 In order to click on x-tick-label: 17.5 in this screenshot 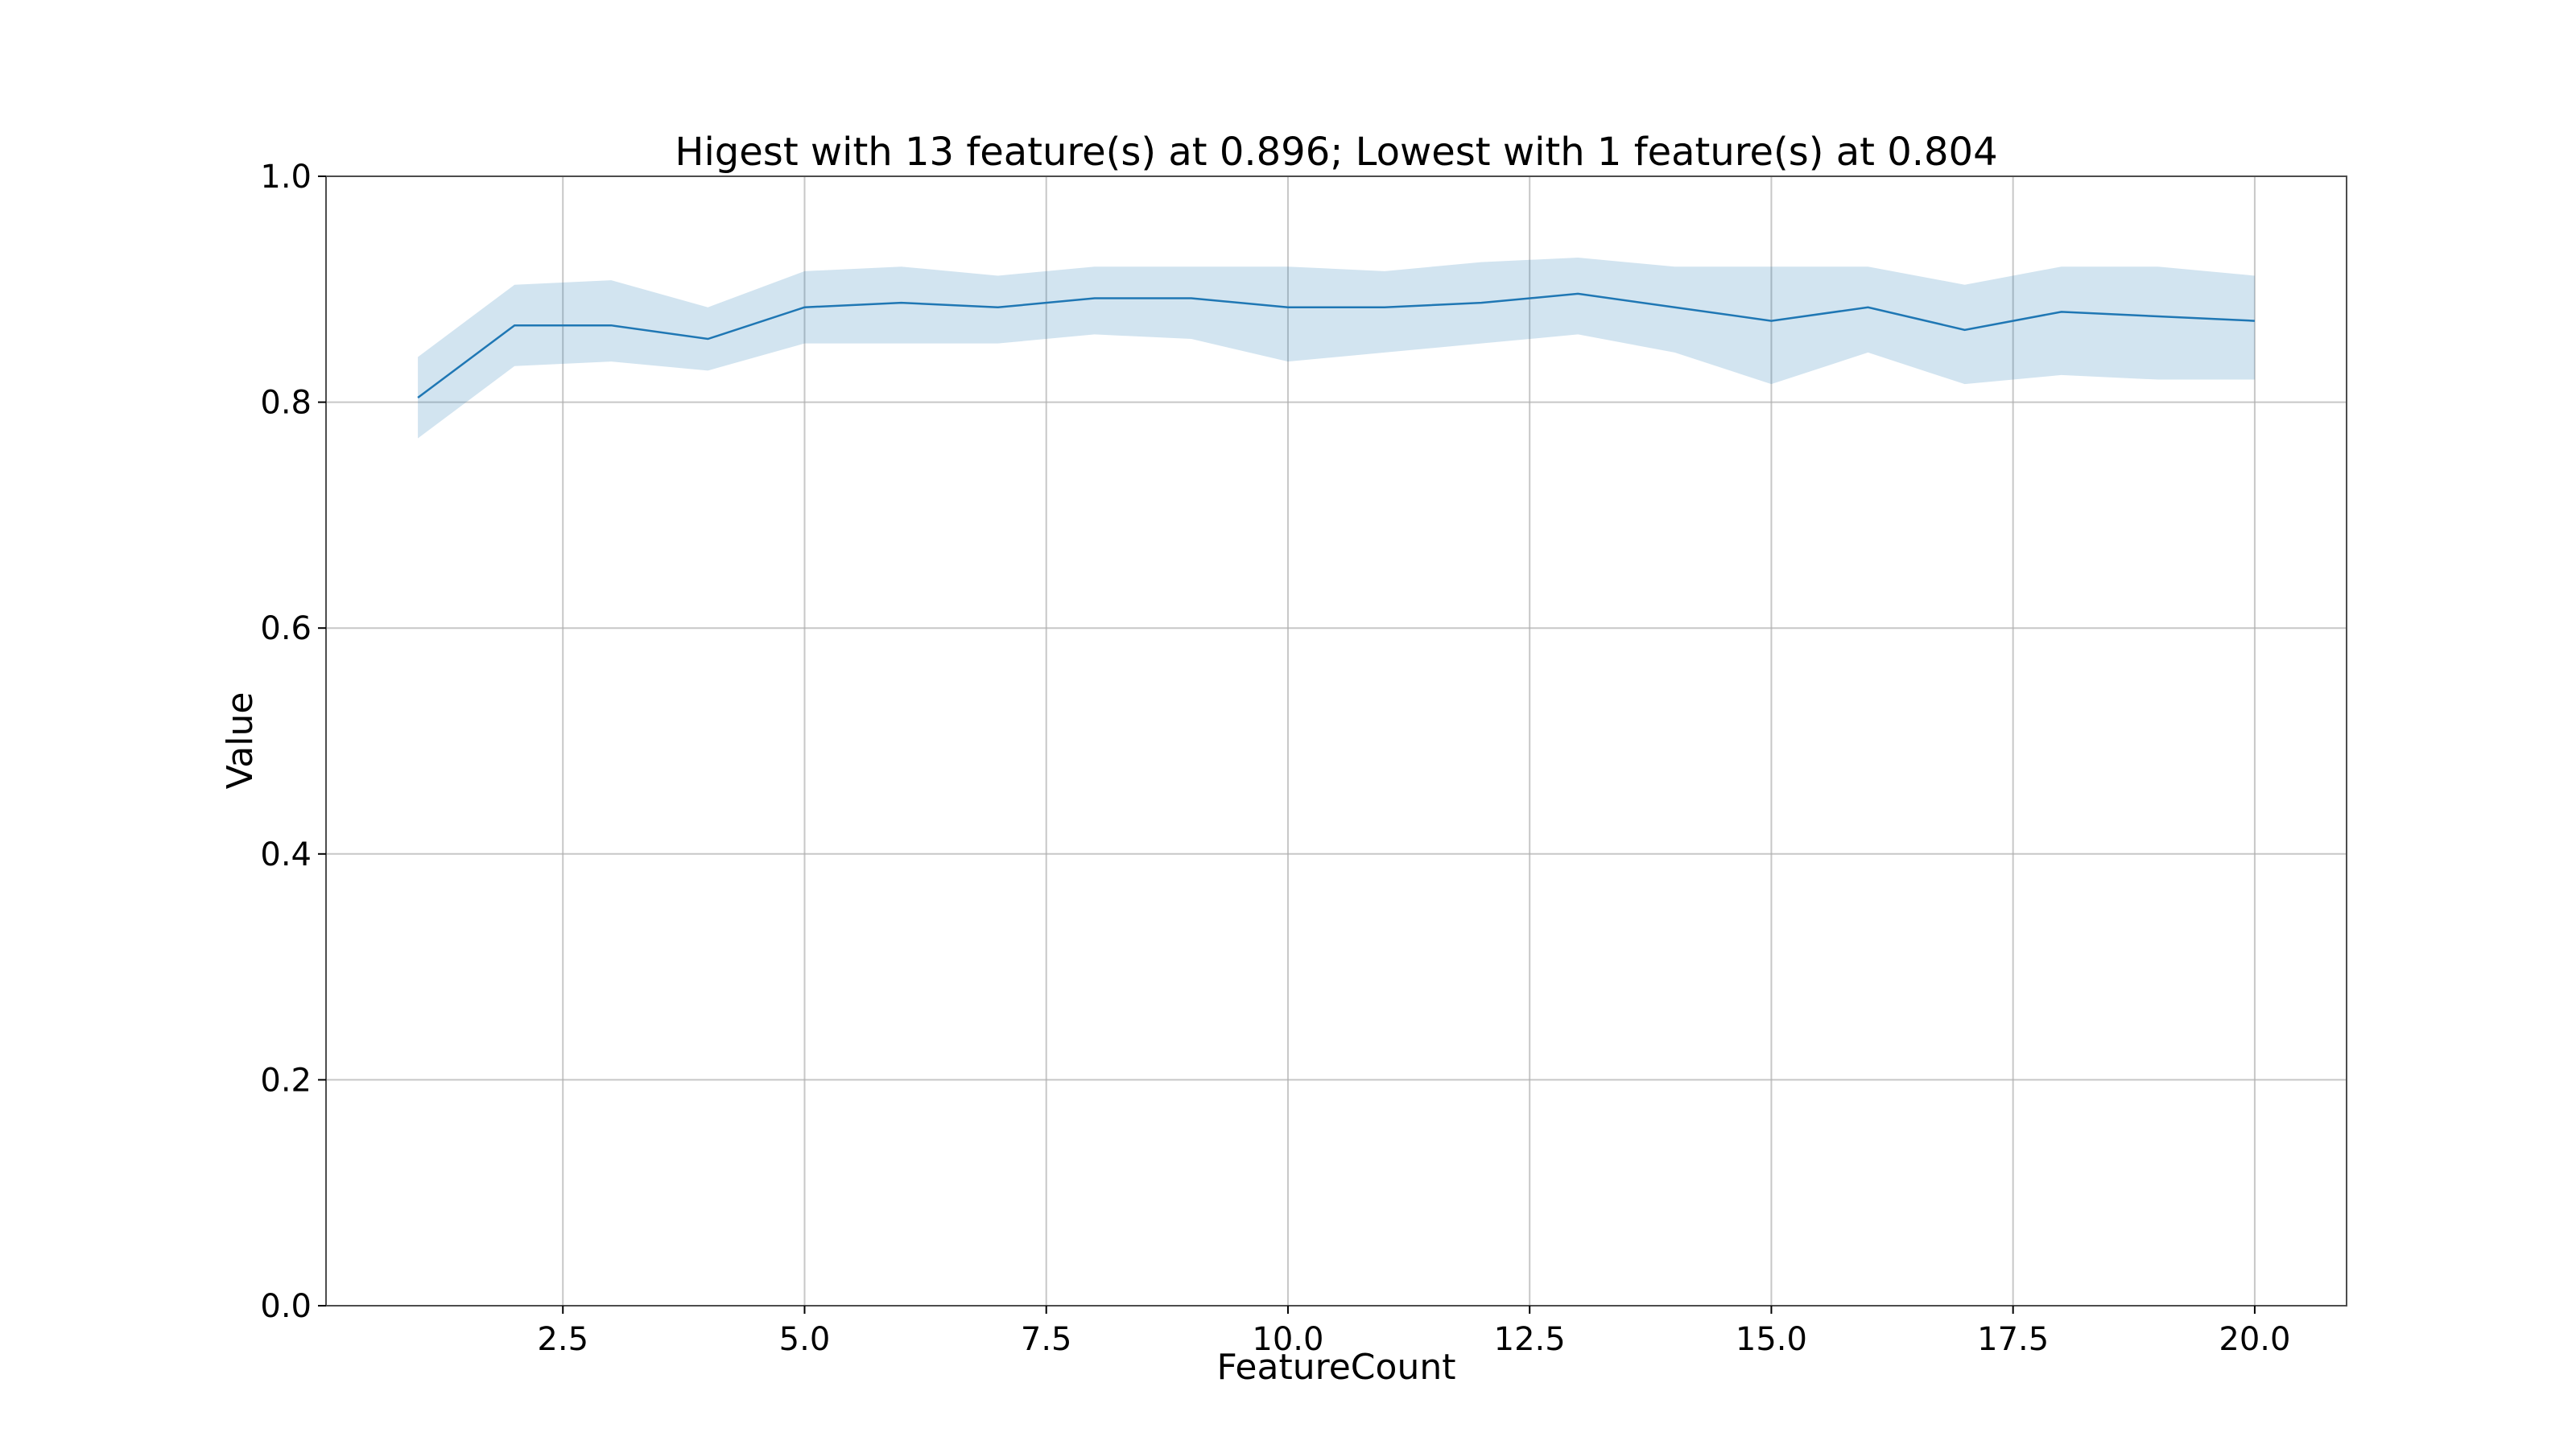, I will do `click(2013, 1339)`.